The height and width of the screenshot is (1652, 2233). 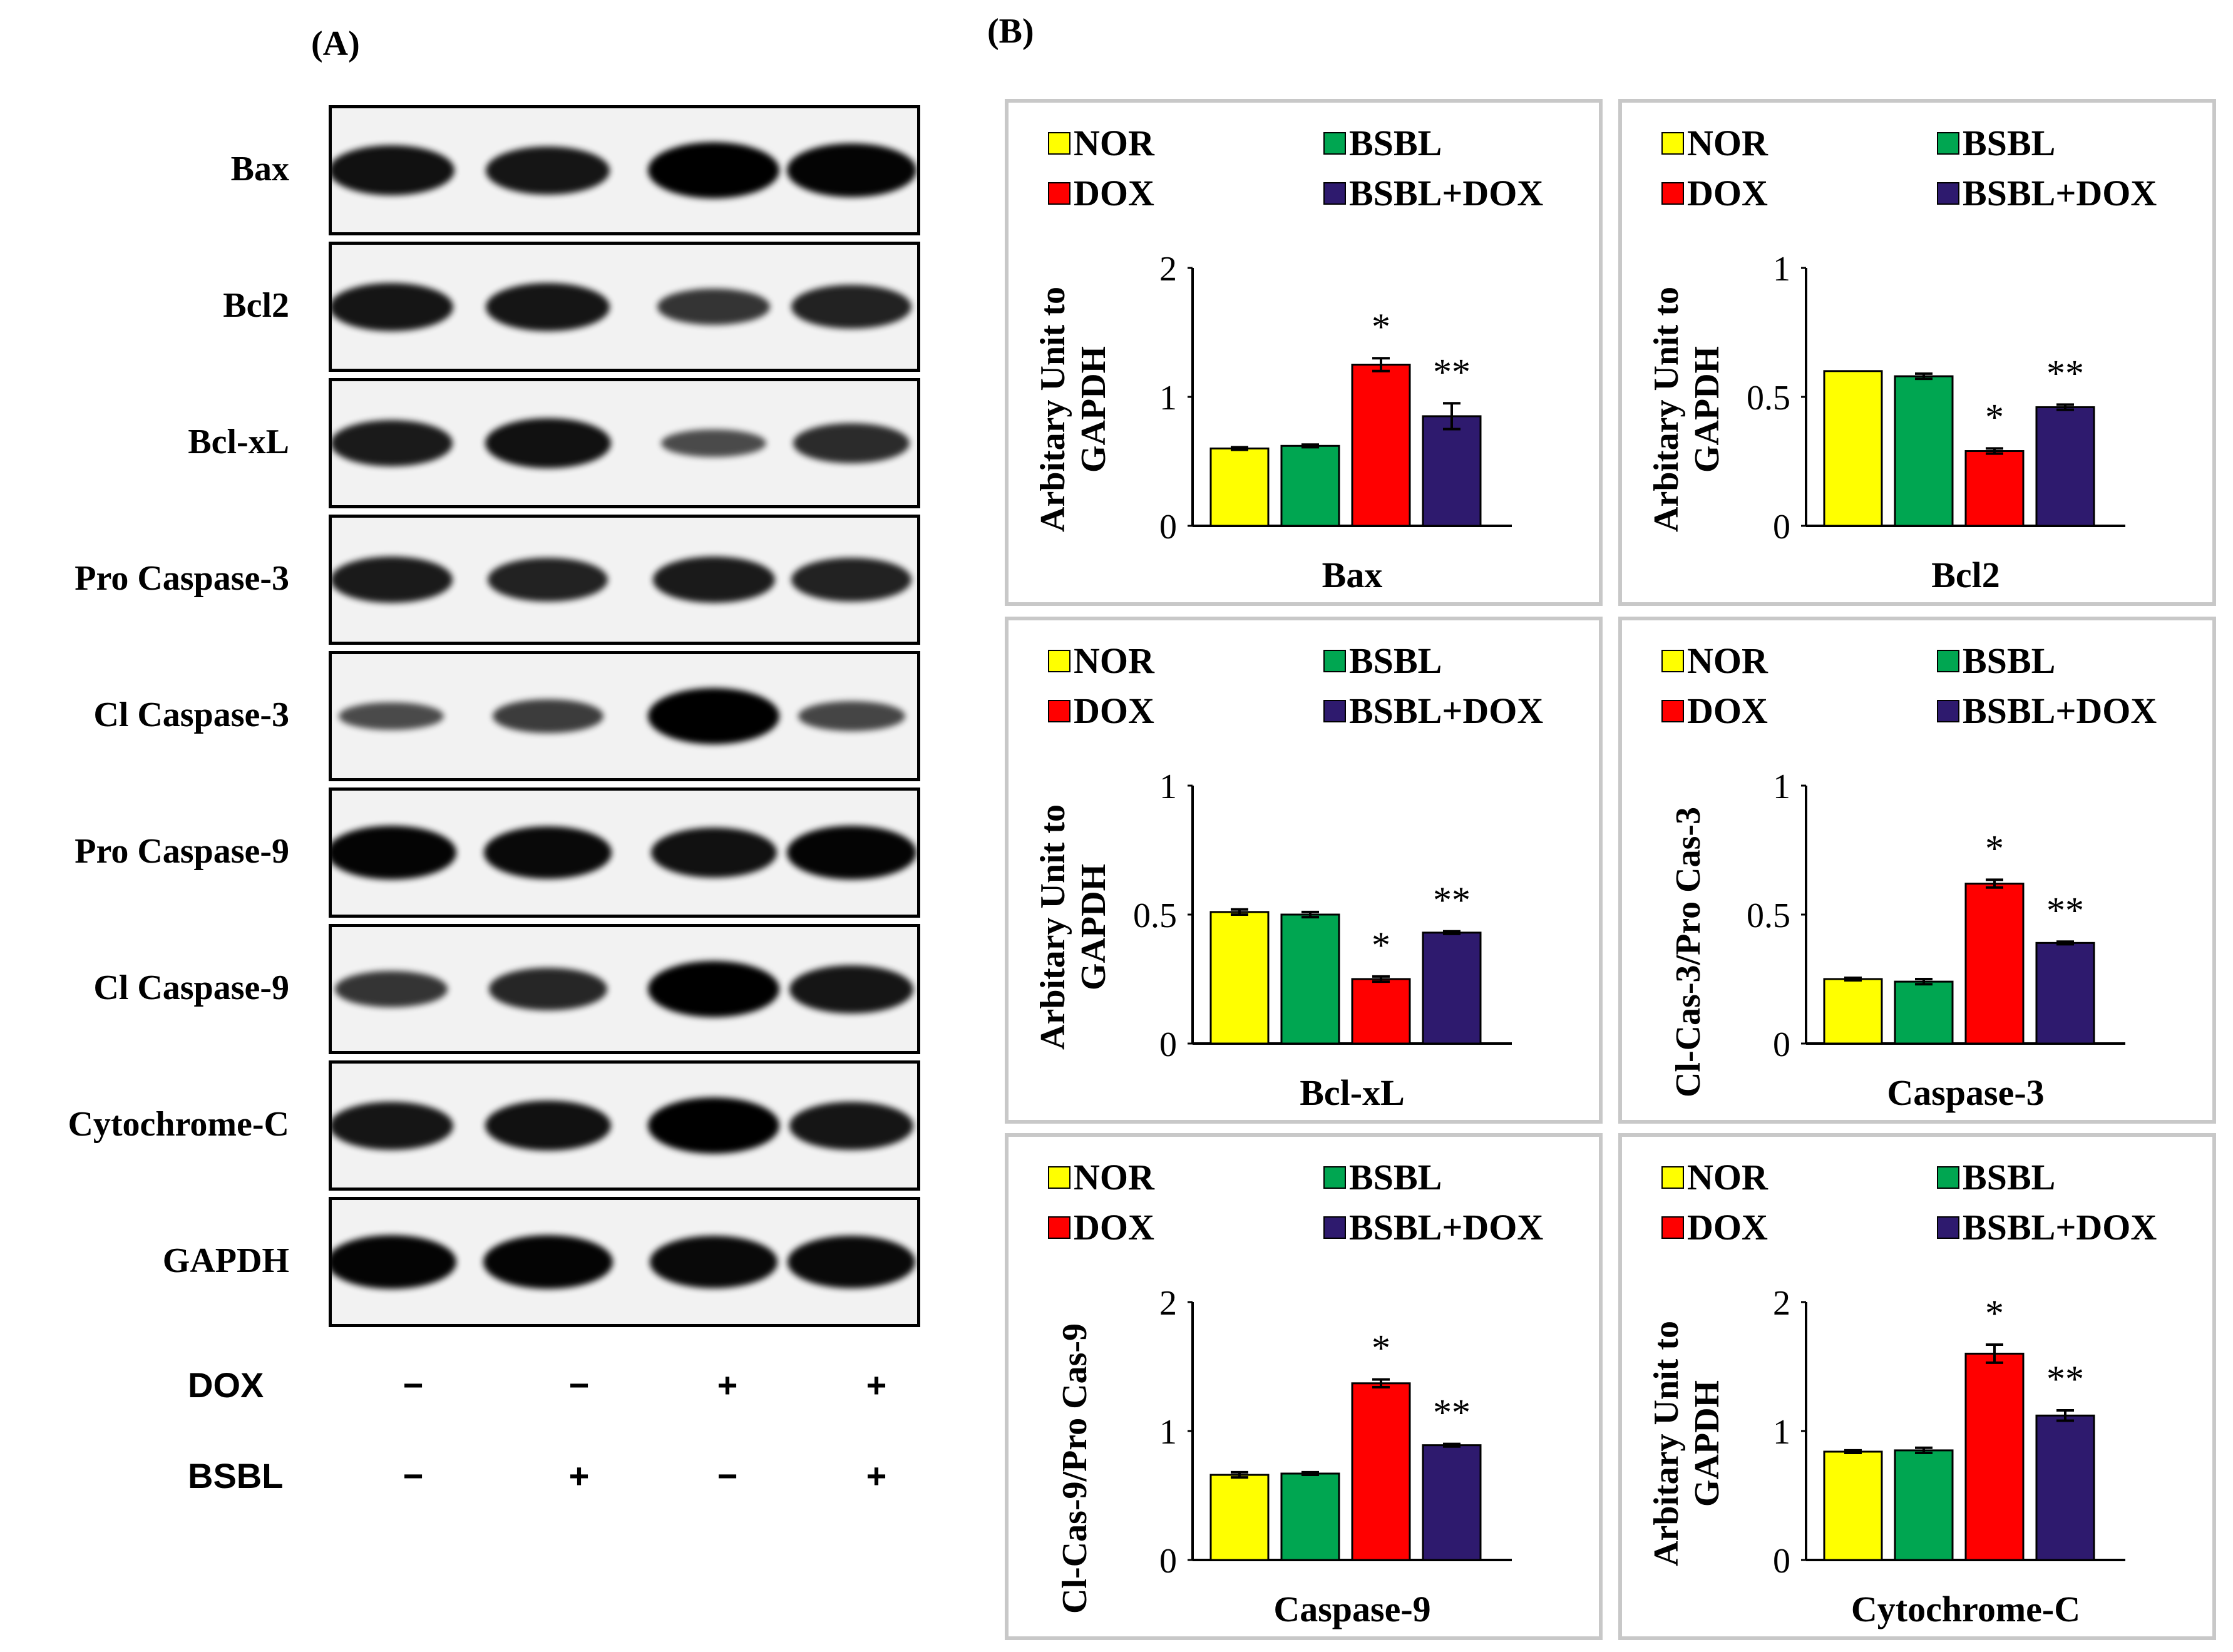 What do you see at coordinates (225, 1260) in the screenshot?
I see `blot-label: GAPDH` at bounding box center [225, 1260].